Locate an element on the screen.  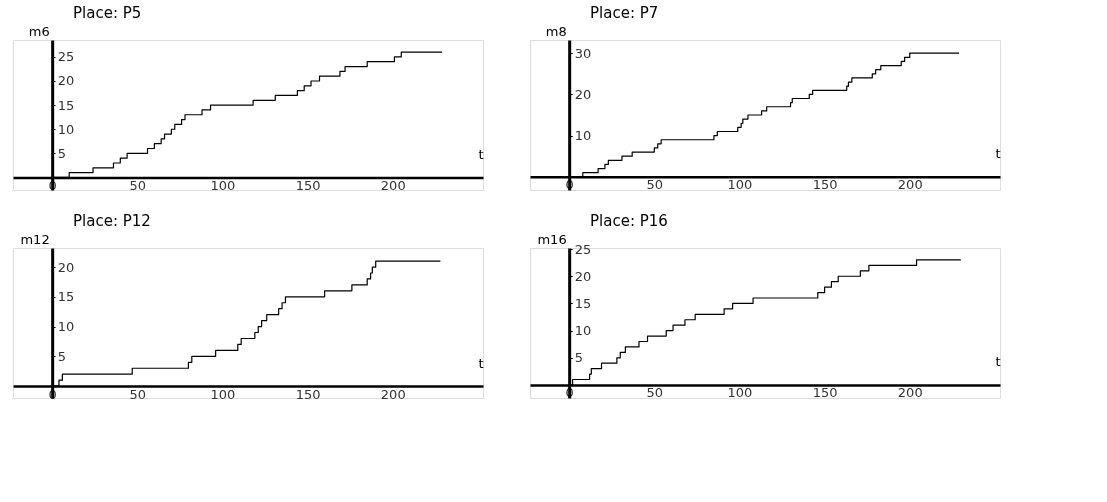
y-axis-title: m6 is located at coordinates (39, 31).